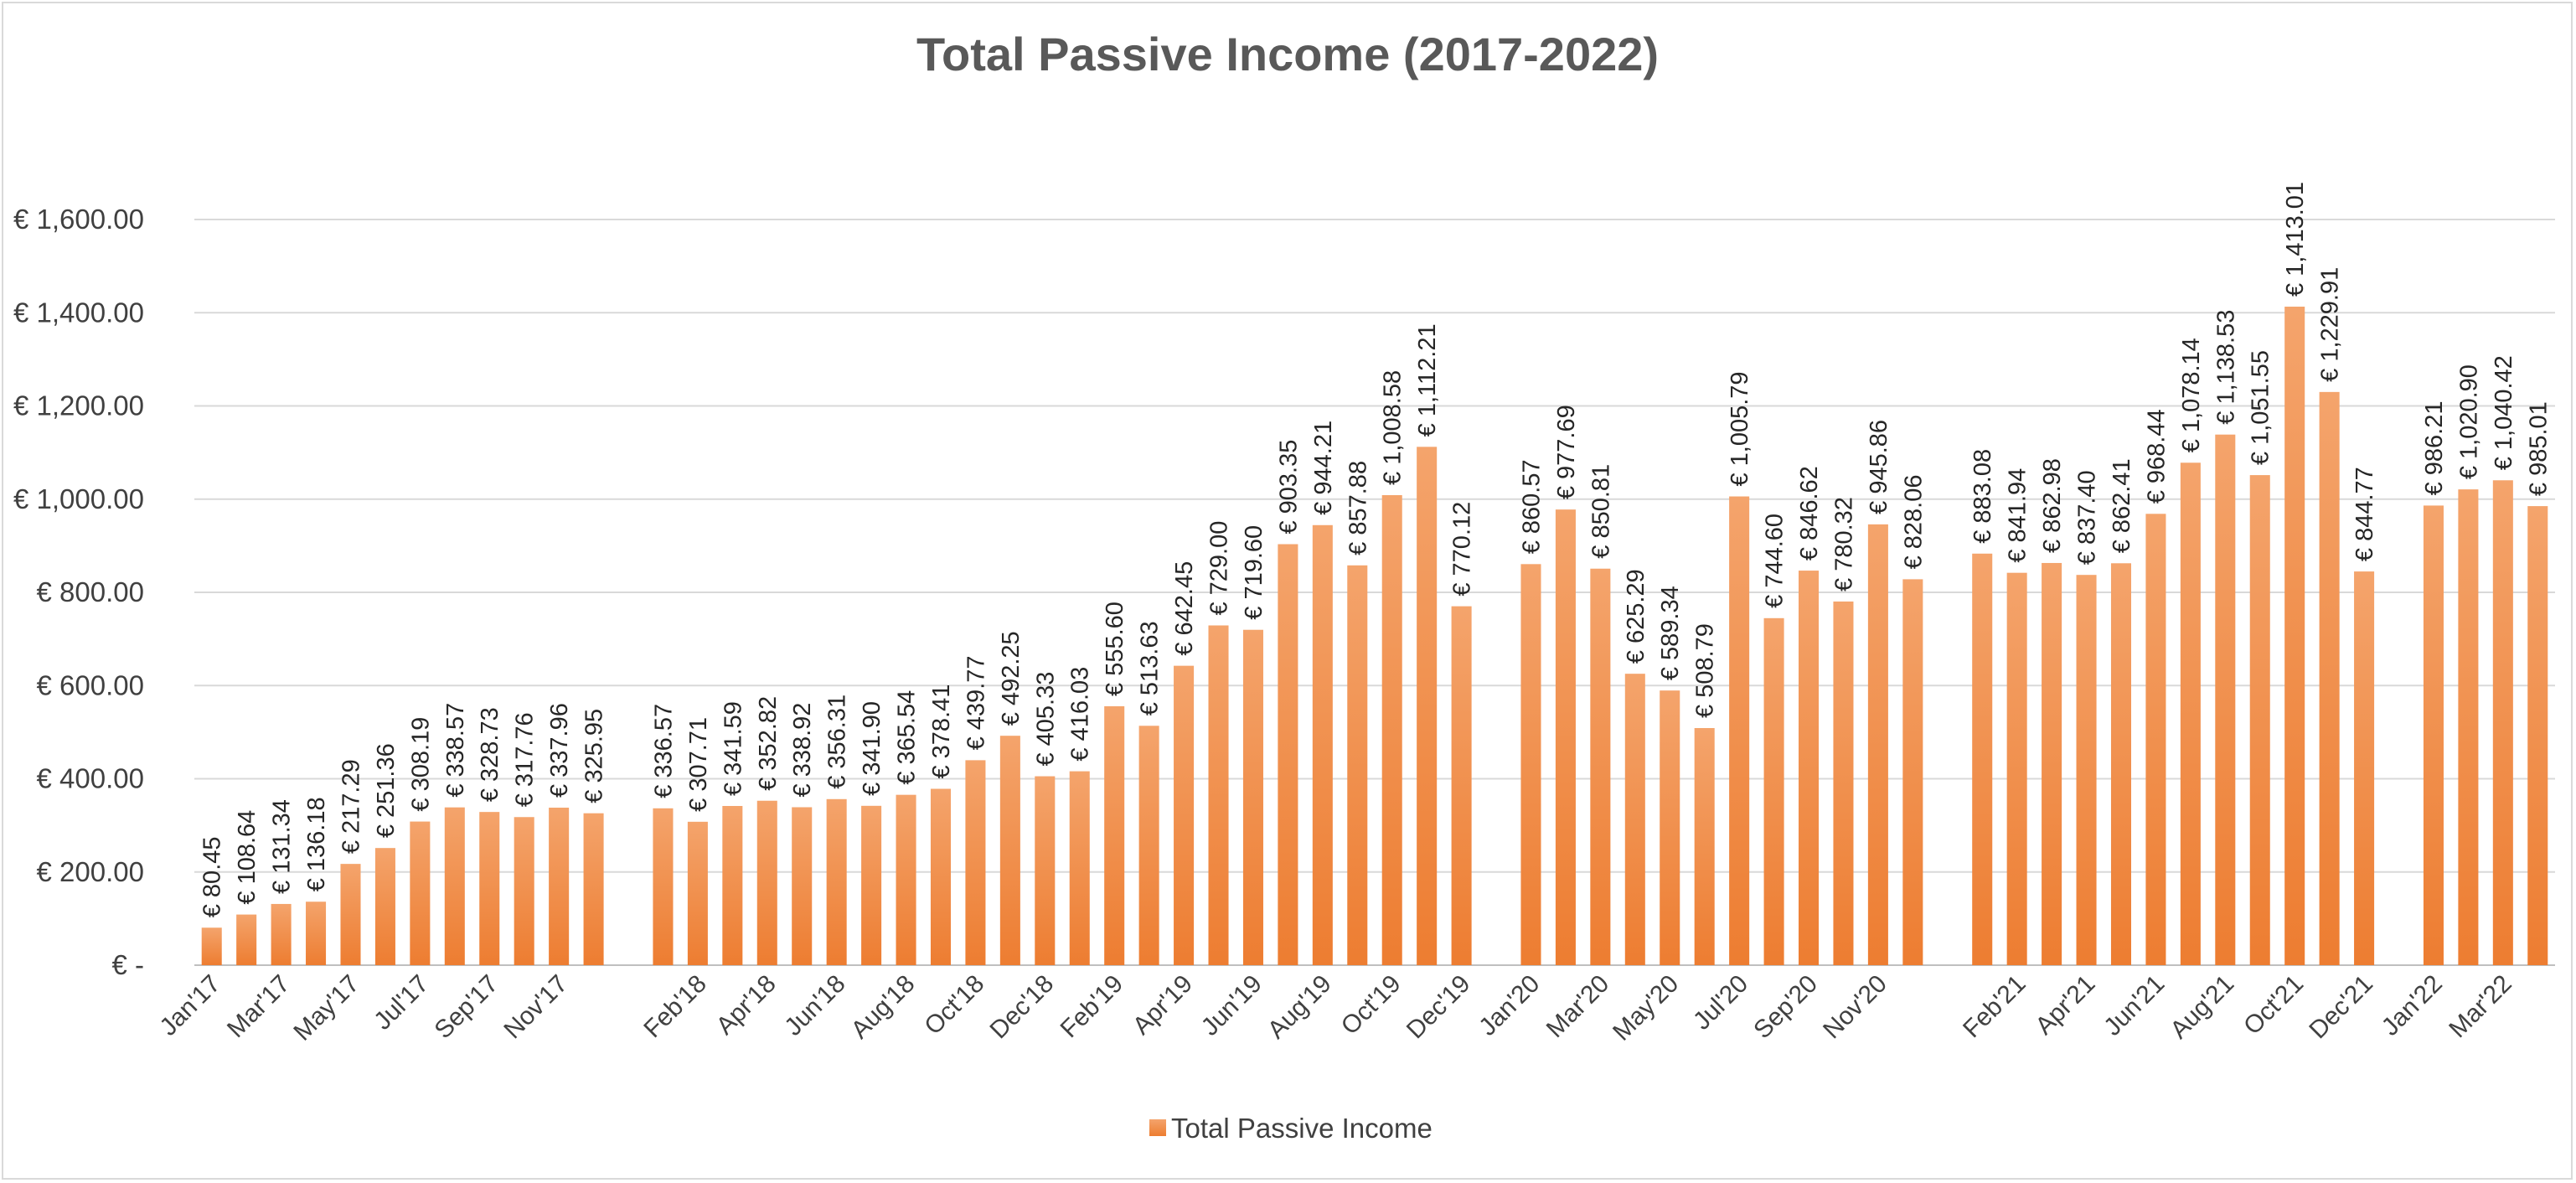  Describe the element at coordinates (1299, 1007) in the screenshot. I see `x-tick-label: Aug'19` at that location.